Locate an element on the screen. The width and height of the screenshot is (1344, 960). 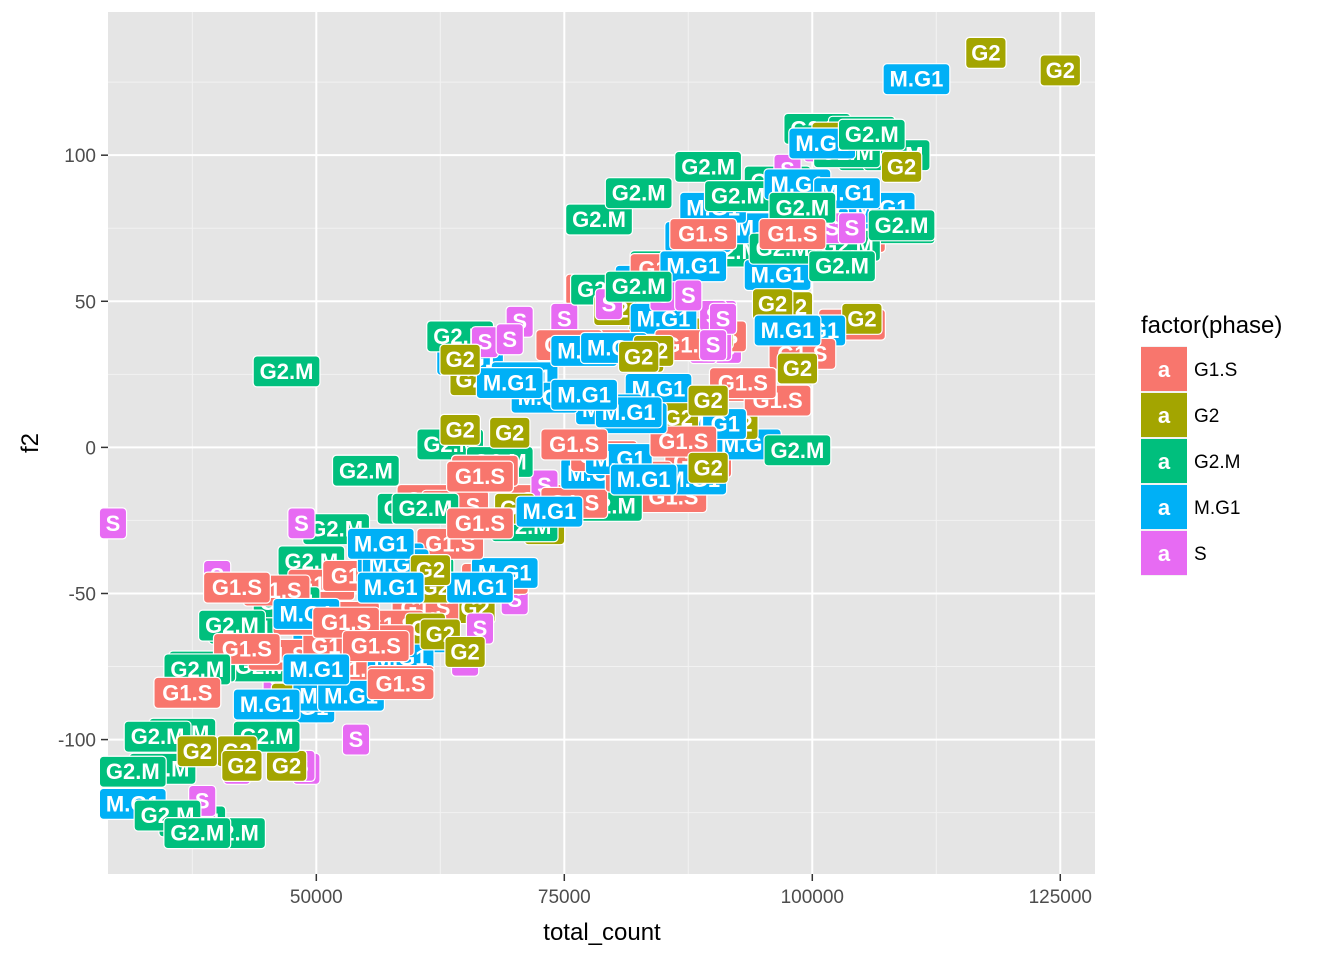
y-tick-label: 50 is located at coordinates (85, 302).